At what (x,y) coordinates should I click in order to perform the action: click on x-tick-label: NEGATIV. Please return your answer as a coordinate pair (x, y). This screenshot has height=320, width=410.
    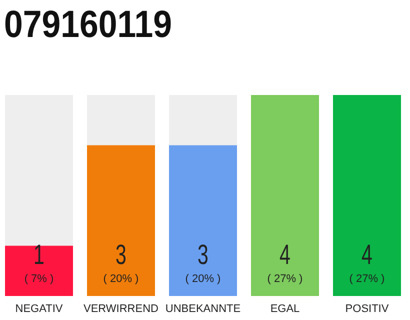
    Looking at the image, I should click on (39, 309).